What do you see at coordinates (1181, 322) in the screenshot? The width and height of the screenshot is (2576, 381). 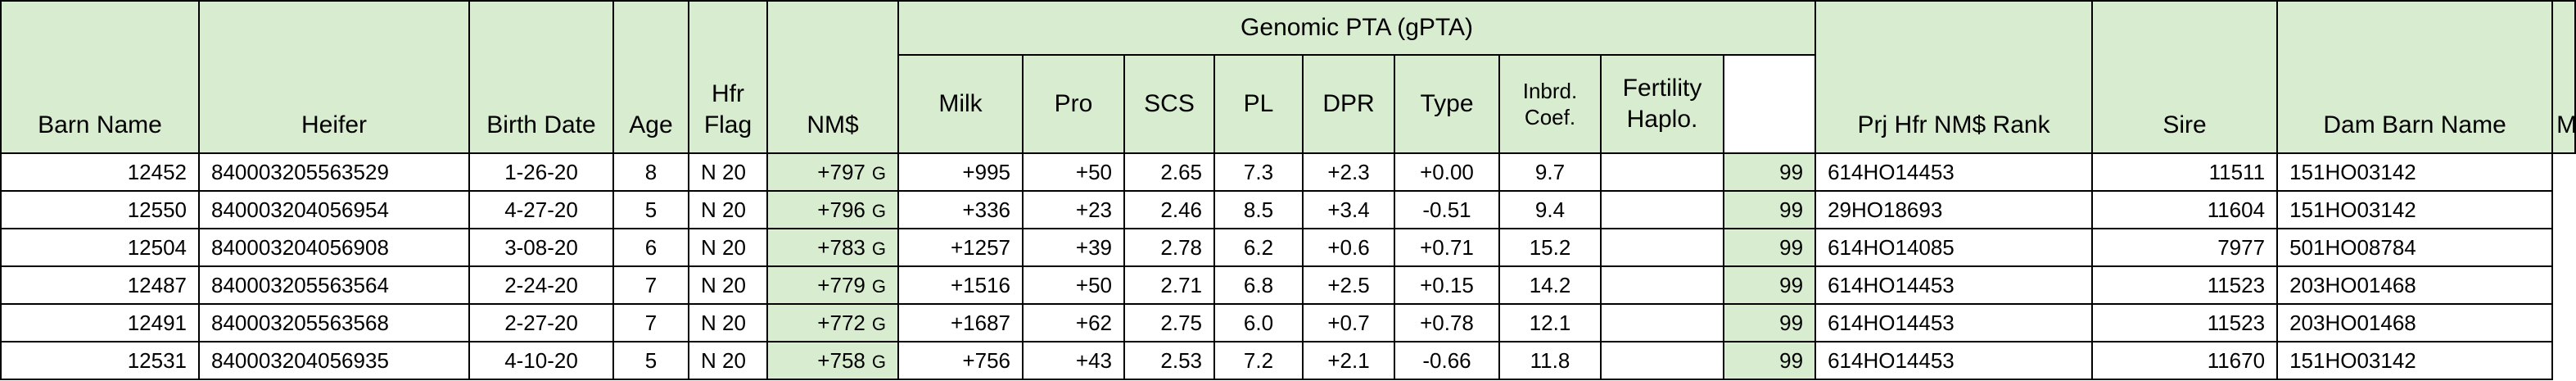 I see `scs-cell-value: 2.75` at bounding box center [1181, 322].